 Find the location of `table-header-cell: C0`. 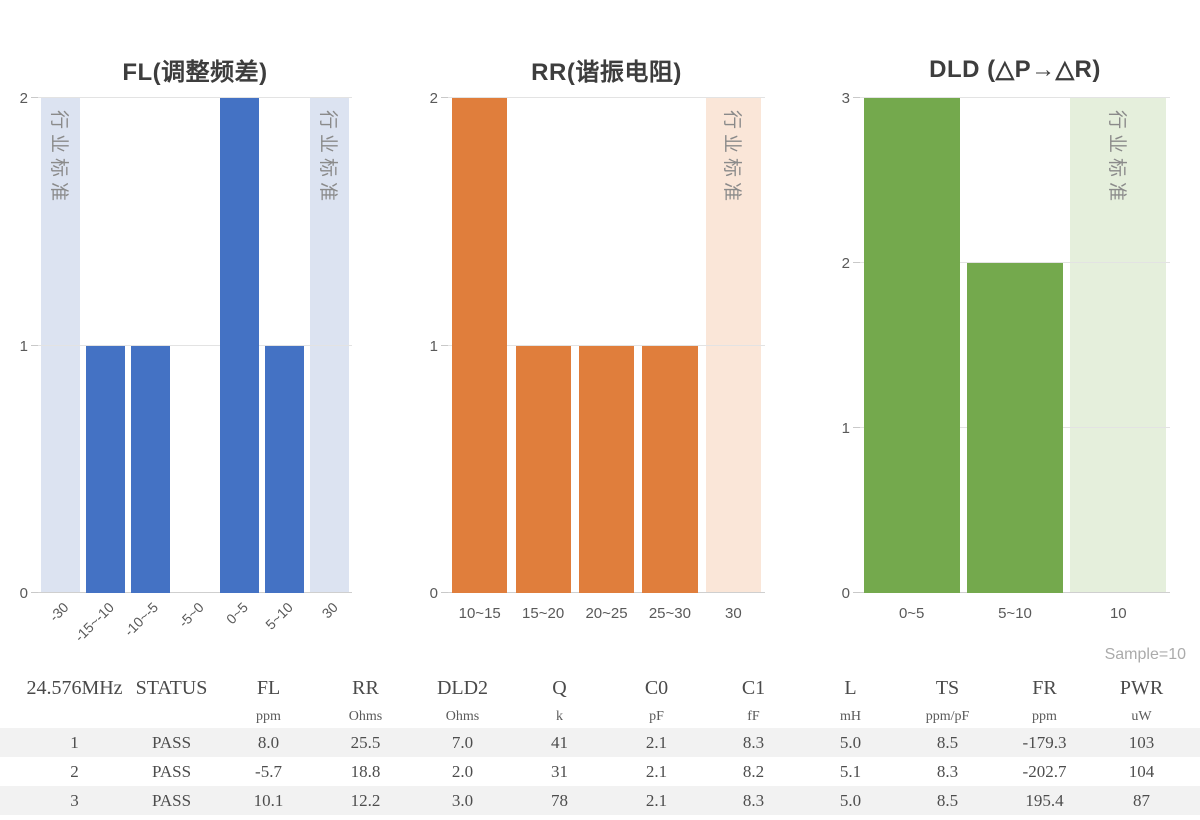

table-header-cell: C0 is located at coordinates (656, 687).